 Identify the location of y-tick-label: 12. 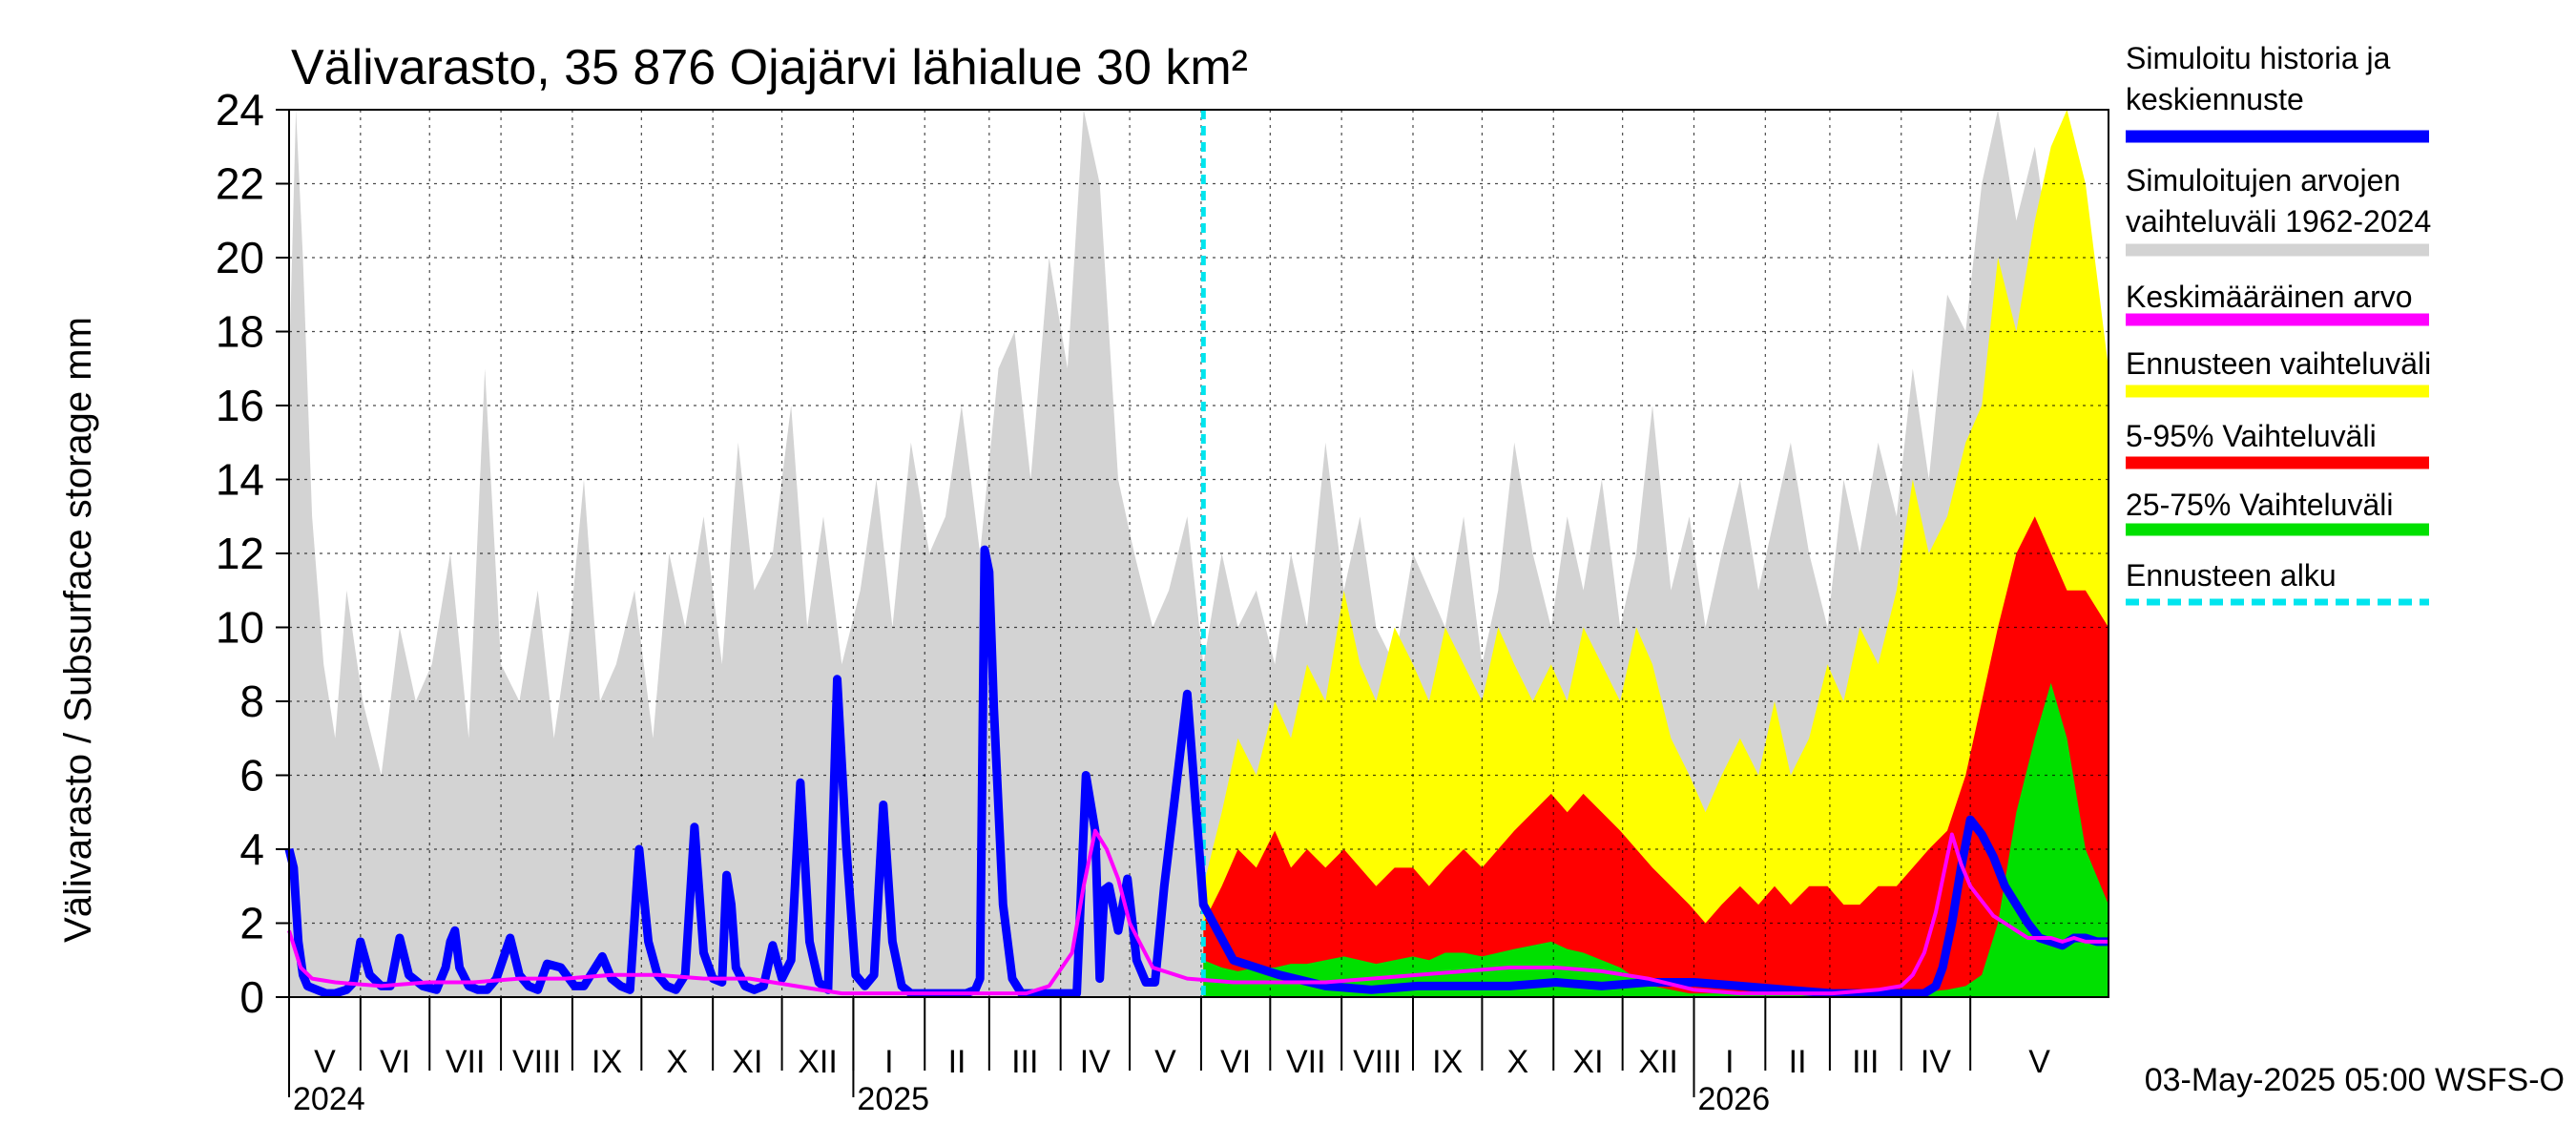
(240, 553).